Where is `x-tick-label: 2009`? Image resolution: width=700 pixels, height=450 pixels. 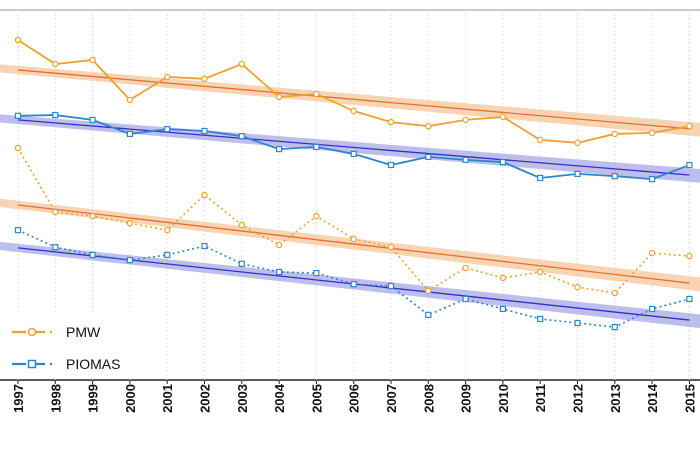 x-tick-label: 2009 is located at coordinates (466, 398).